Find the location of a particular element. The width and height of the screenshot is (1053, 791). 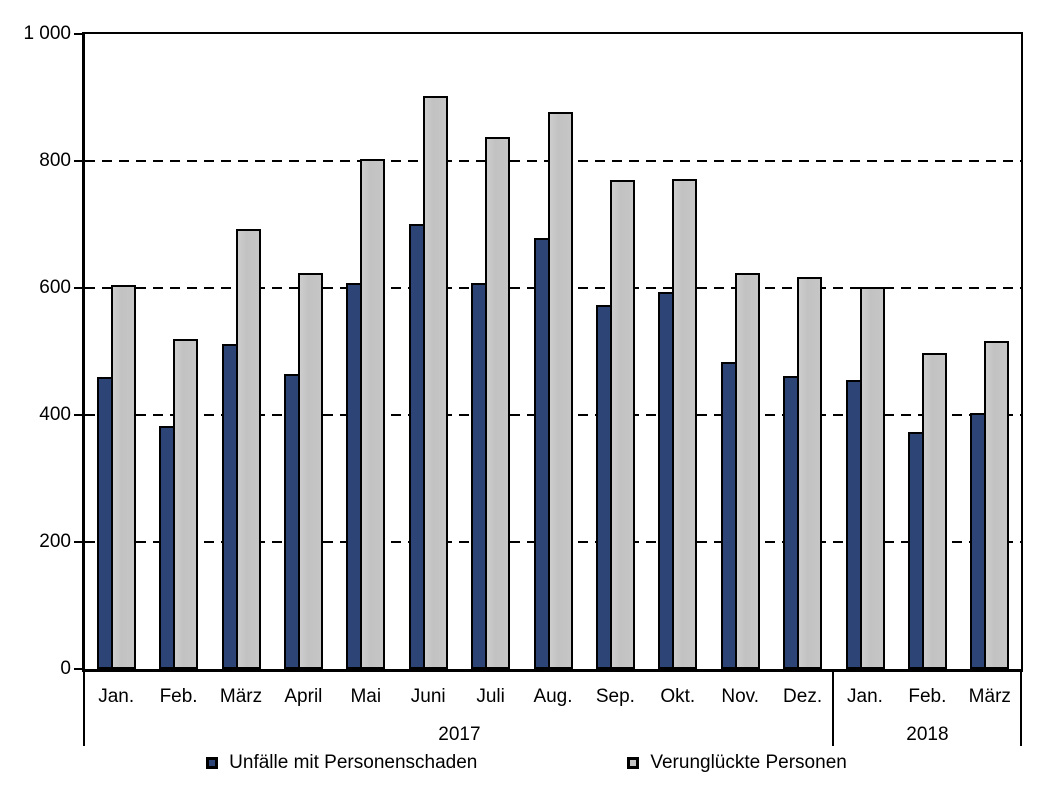

year-label-2018: 2018 is located at coordinates (927, 734).